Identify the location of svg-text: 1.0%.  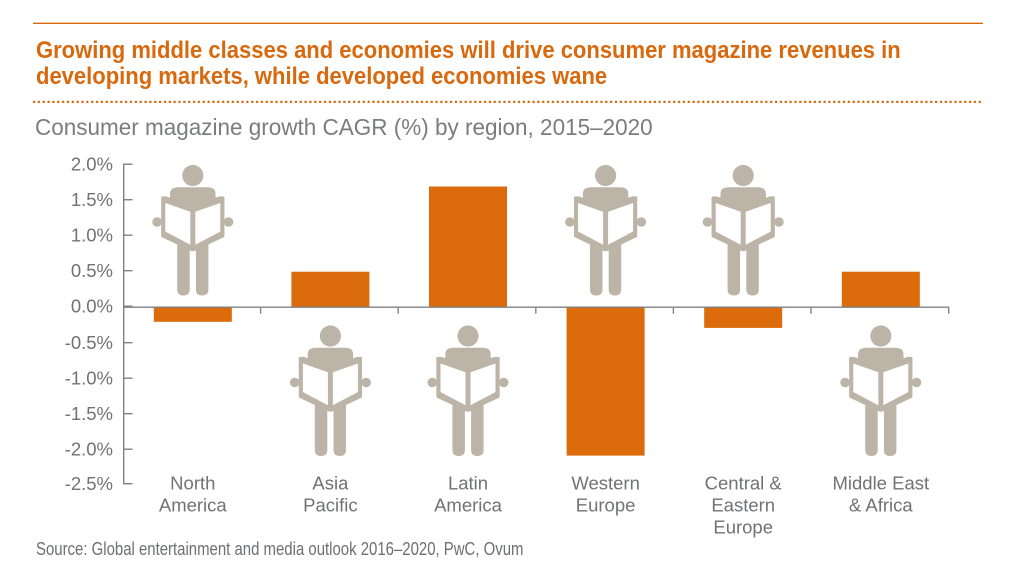
(92, 234).